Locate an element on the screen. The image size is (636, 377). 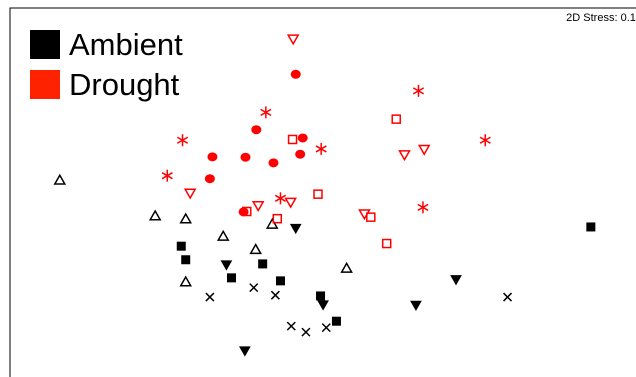
legend-item-drought: Drought is located at coordinates (106, 84).